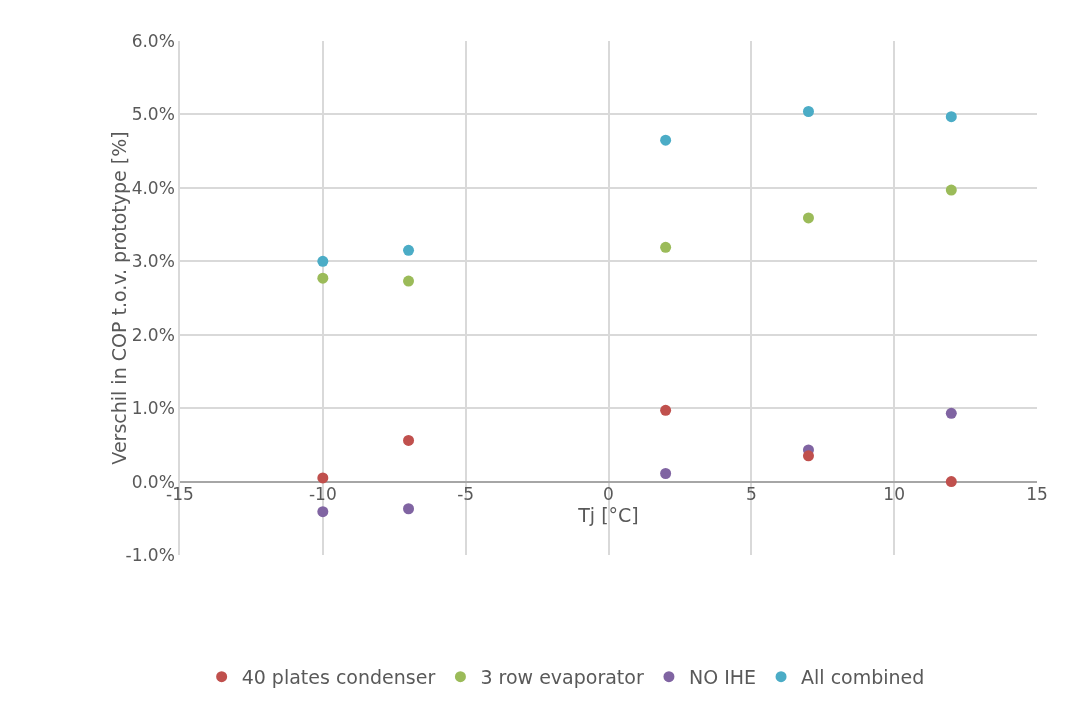 This screenshot has height=708, width=1069. What do you see at coordinates (118, 298) in the screenshot?
I see `y-axis-title: Verschil in COP t.o.v. prototype [%]` at bounding box center [118, 298].